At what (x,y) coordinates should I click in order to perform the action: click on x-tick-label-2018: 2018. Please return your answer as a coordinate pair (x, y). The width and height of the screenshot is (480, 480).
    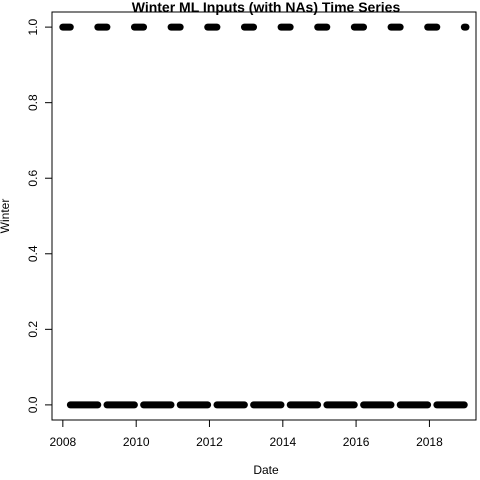
    Looking at the image, I should click on (429, 442).